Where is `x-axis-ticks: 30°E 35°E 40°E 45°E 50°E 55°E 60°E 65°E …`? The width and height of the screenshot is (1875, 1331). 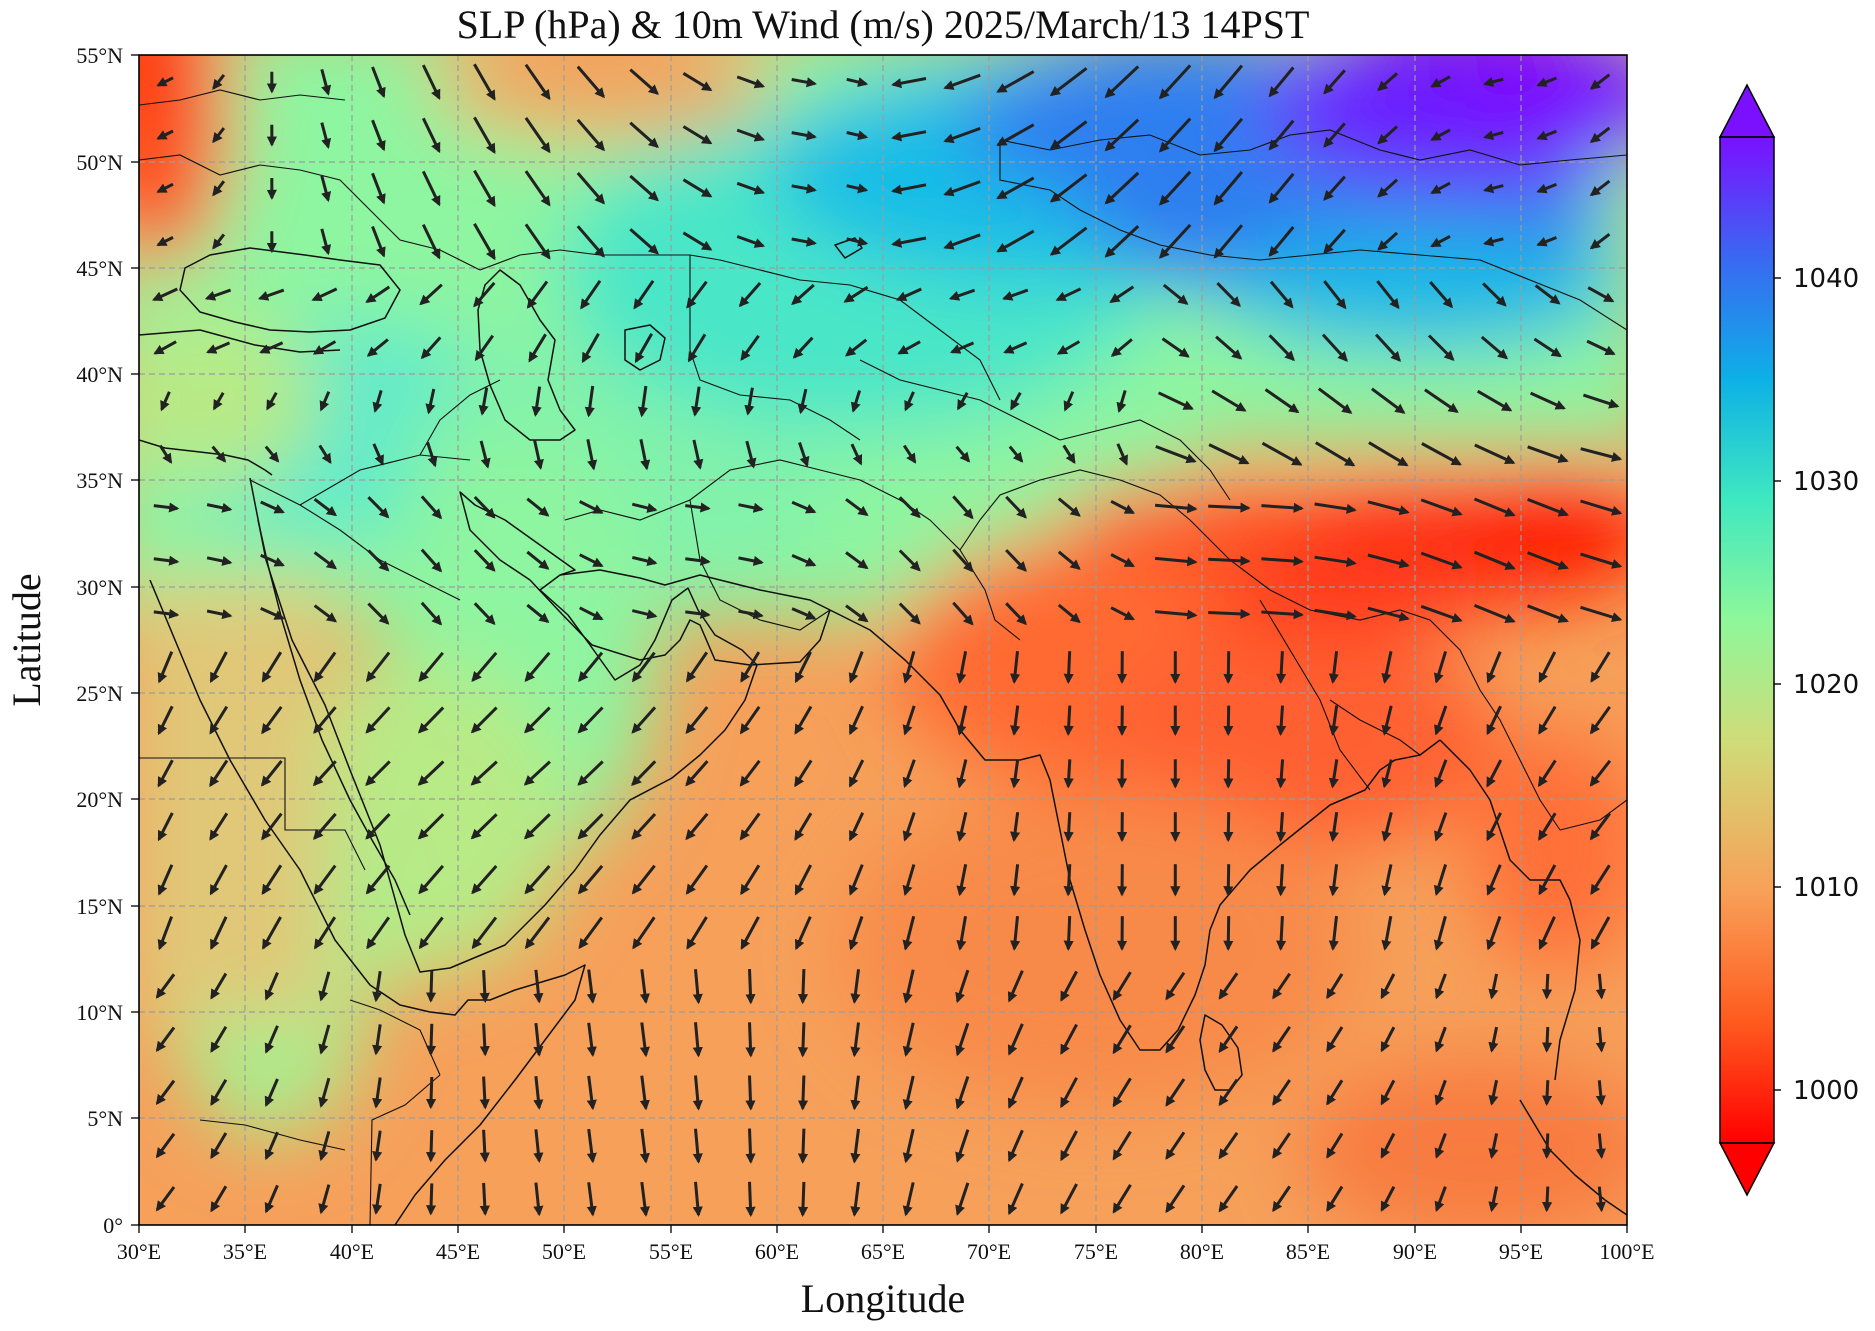 x-axis-ticks: 30°E 35°E 40°E 45°E 50°E 55°E 60°E 65°E … is located at coordinates (886, 1244).